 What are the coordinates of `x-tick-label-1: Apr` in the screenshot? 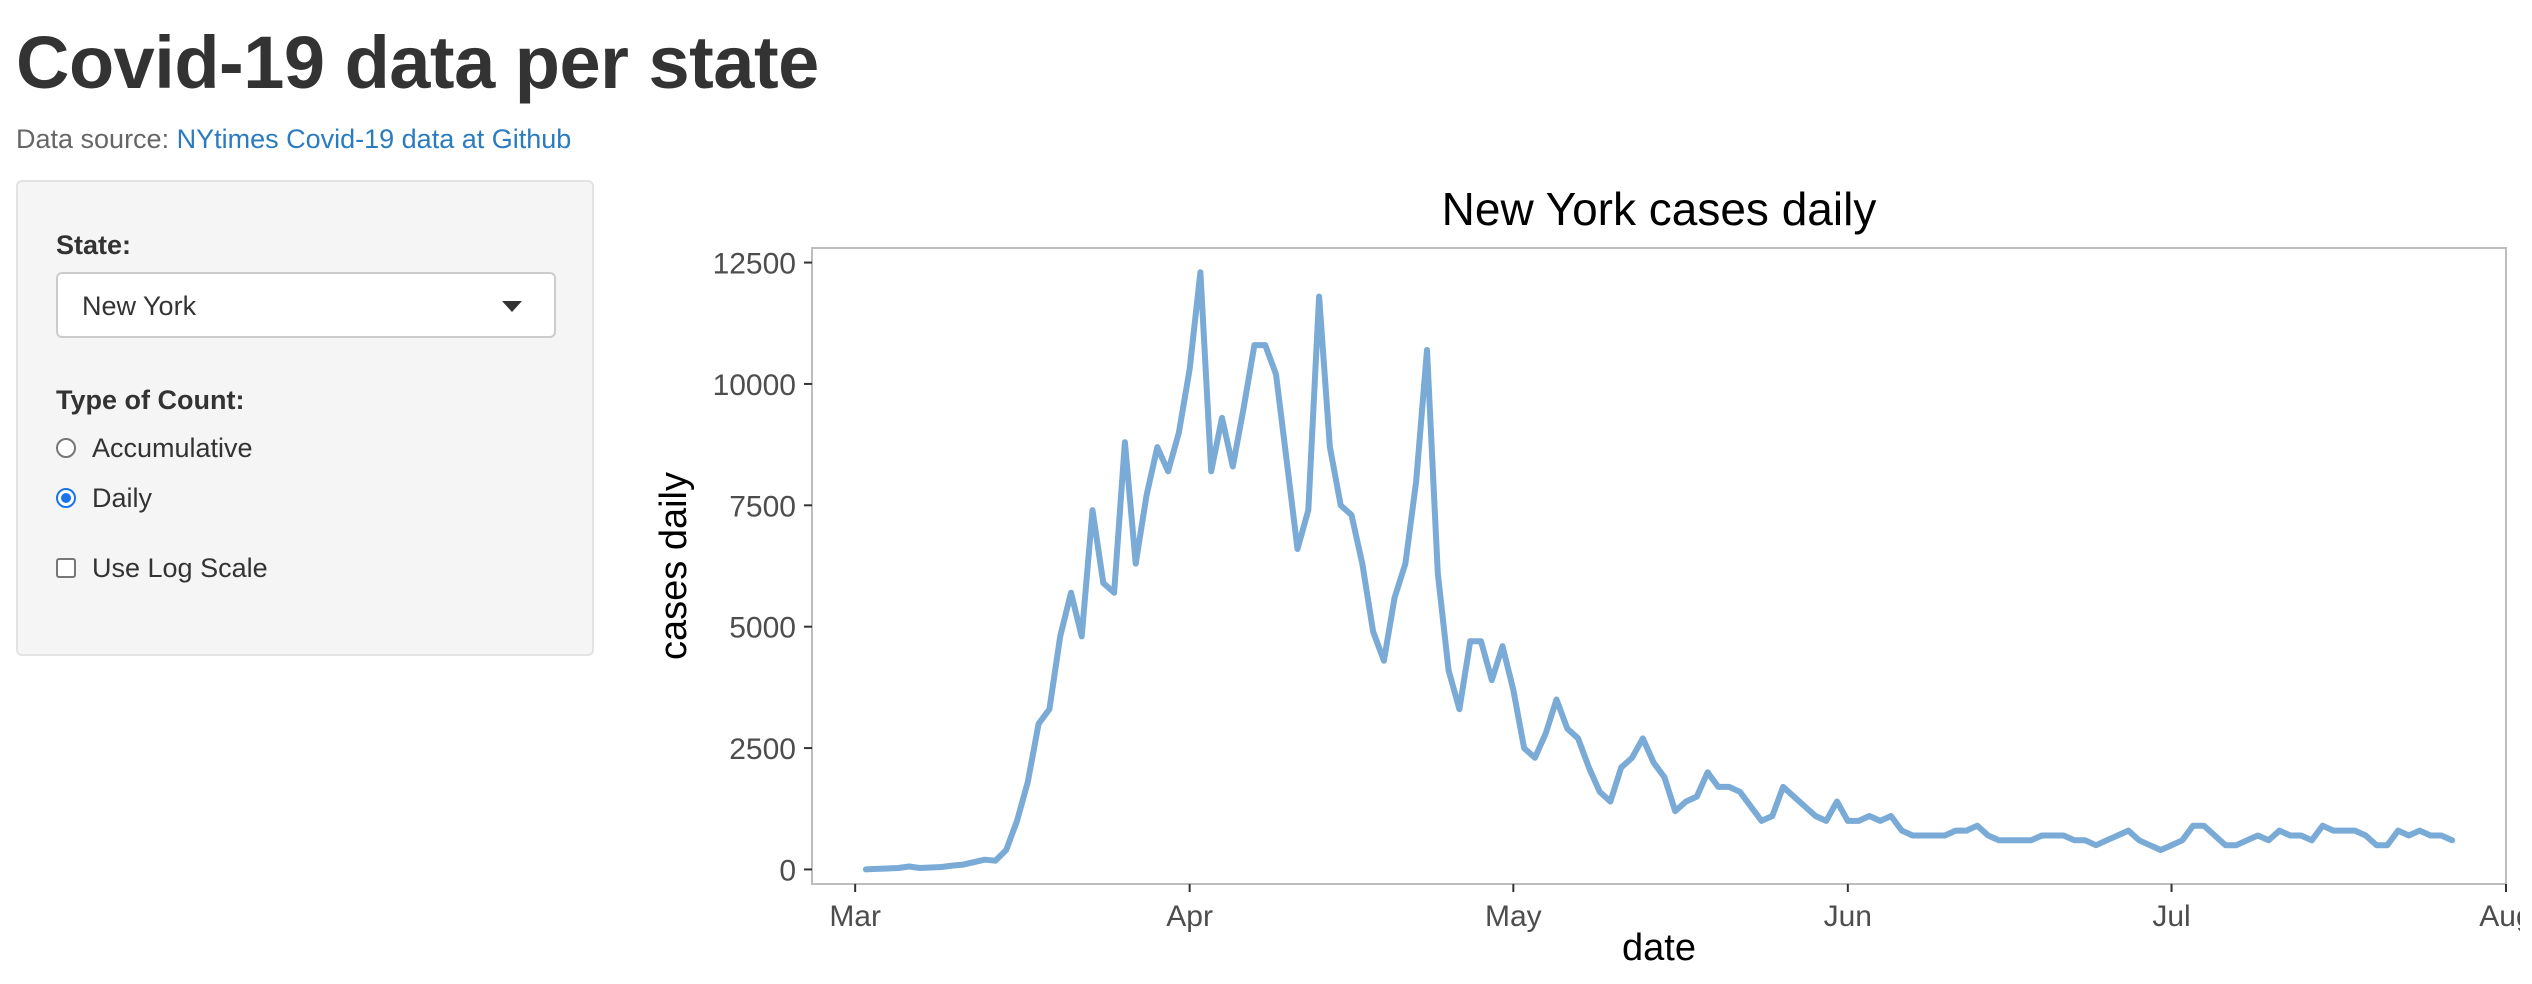 It's located at (1189, 916).